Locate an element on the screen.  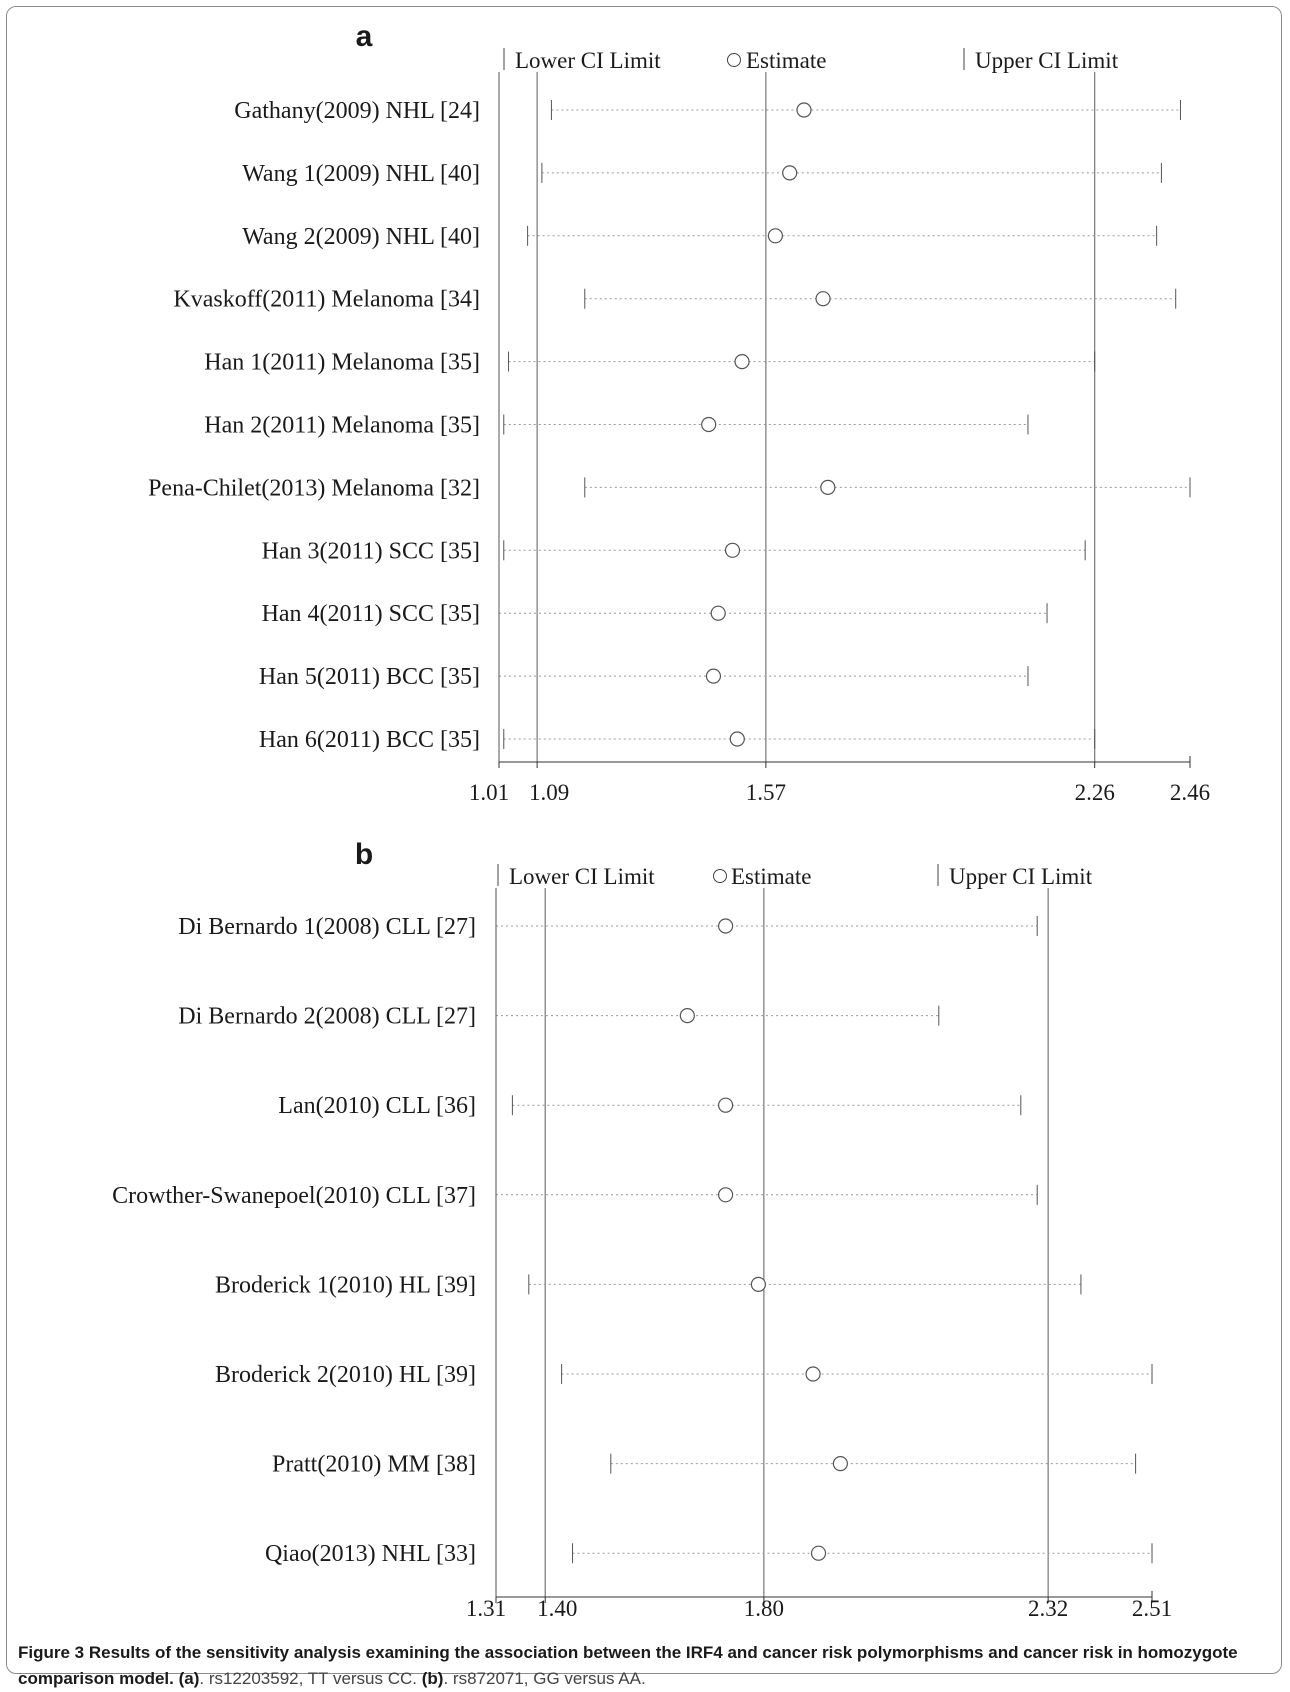
study-label: Broderick 2(2010) HL [39] is located at coordinates (345, 1375).